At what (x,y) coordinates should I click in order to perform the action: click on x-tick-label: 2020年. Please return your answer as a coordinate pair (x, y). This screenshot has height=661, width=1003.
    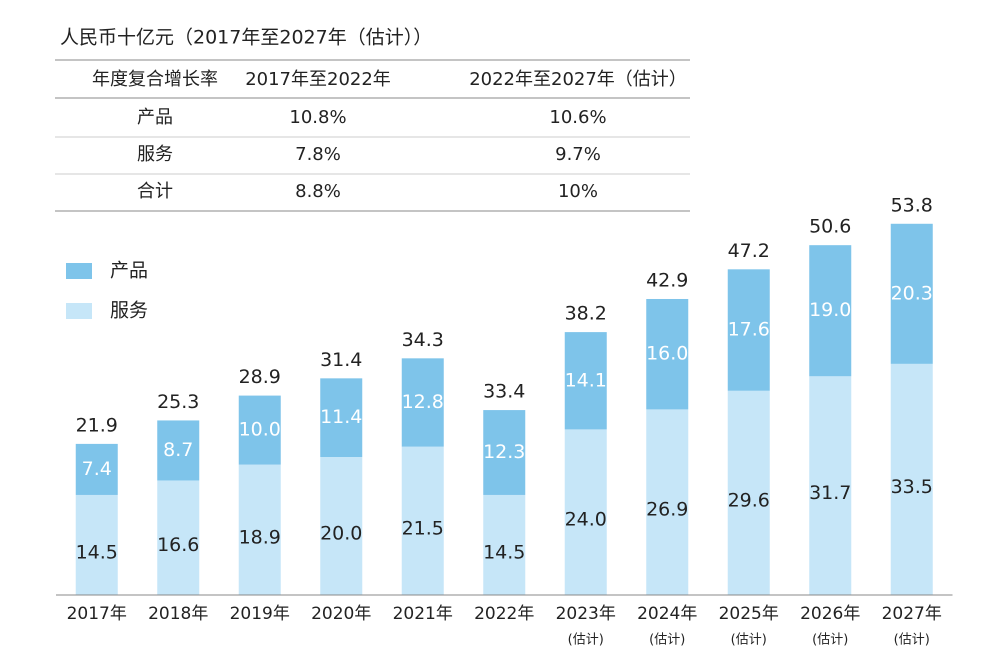
    Looking at the image, I should click on (341, 614).